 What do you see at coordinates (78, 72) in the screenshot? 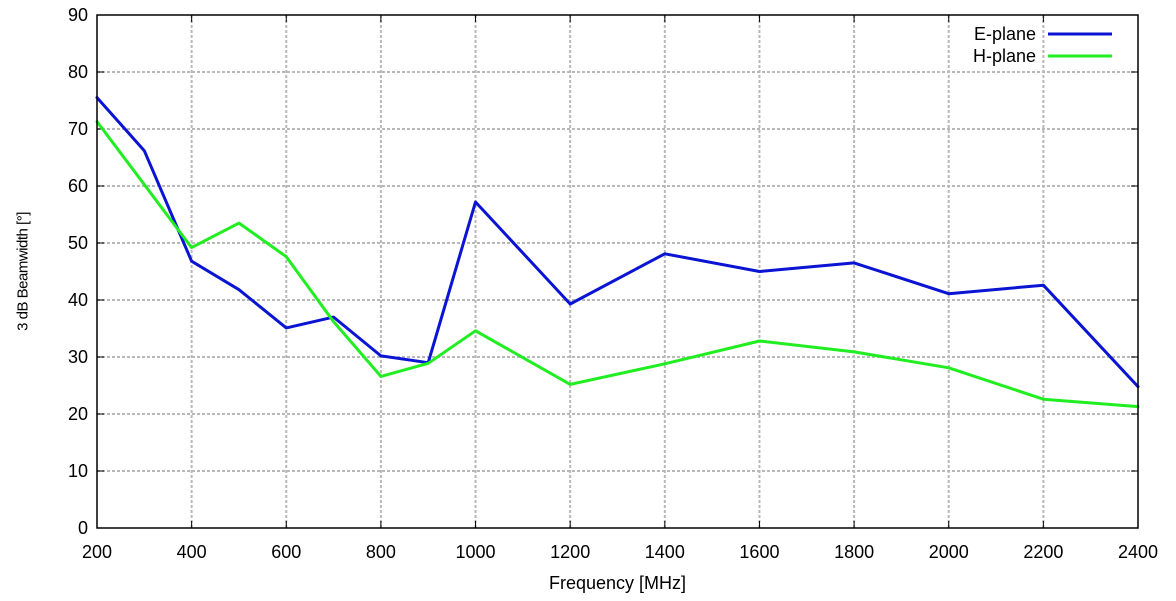
I see `y-tick-label: 80` at bounding box center [78, 72].